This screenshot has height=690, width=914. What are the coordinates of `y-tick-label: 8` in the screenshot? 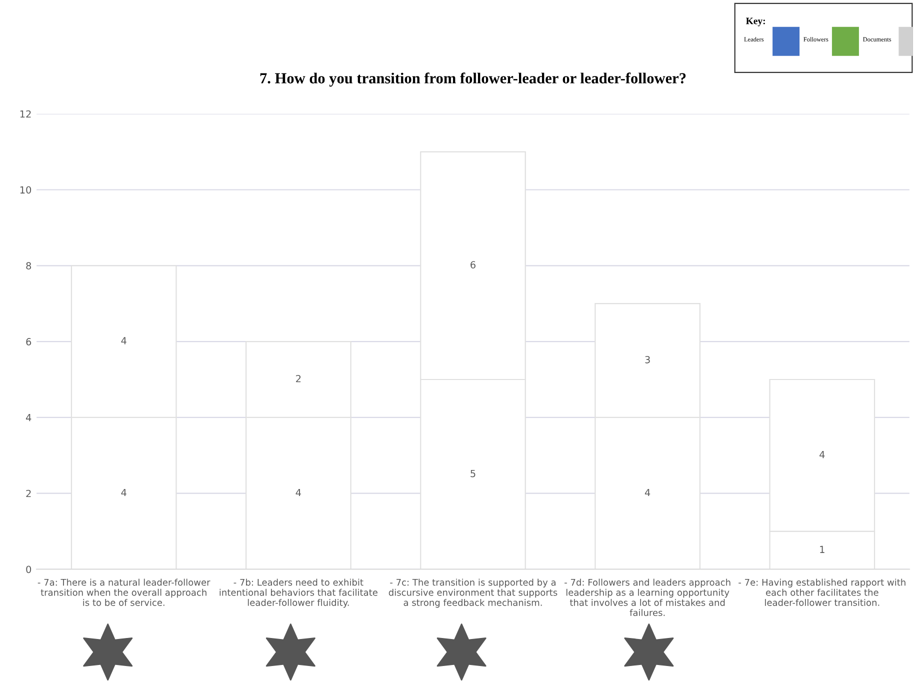 It's located at (29, 266).